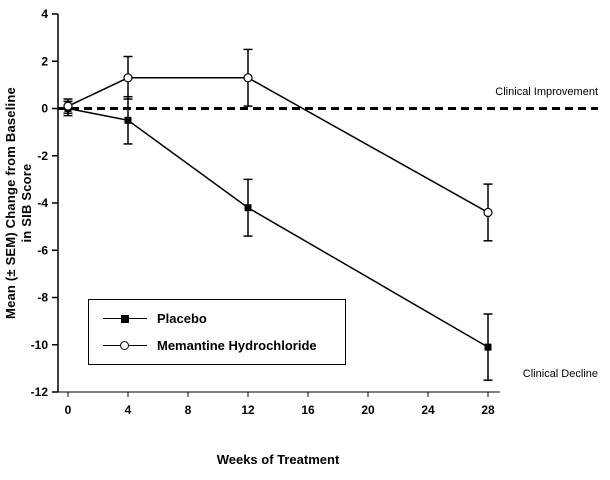 This screenshot has height=480, width=610. What do you see at coordinates (26, 203) in the screenshot?
I see `y-axis-label-line2: in SIB Score` at bounding box center [26, 203].